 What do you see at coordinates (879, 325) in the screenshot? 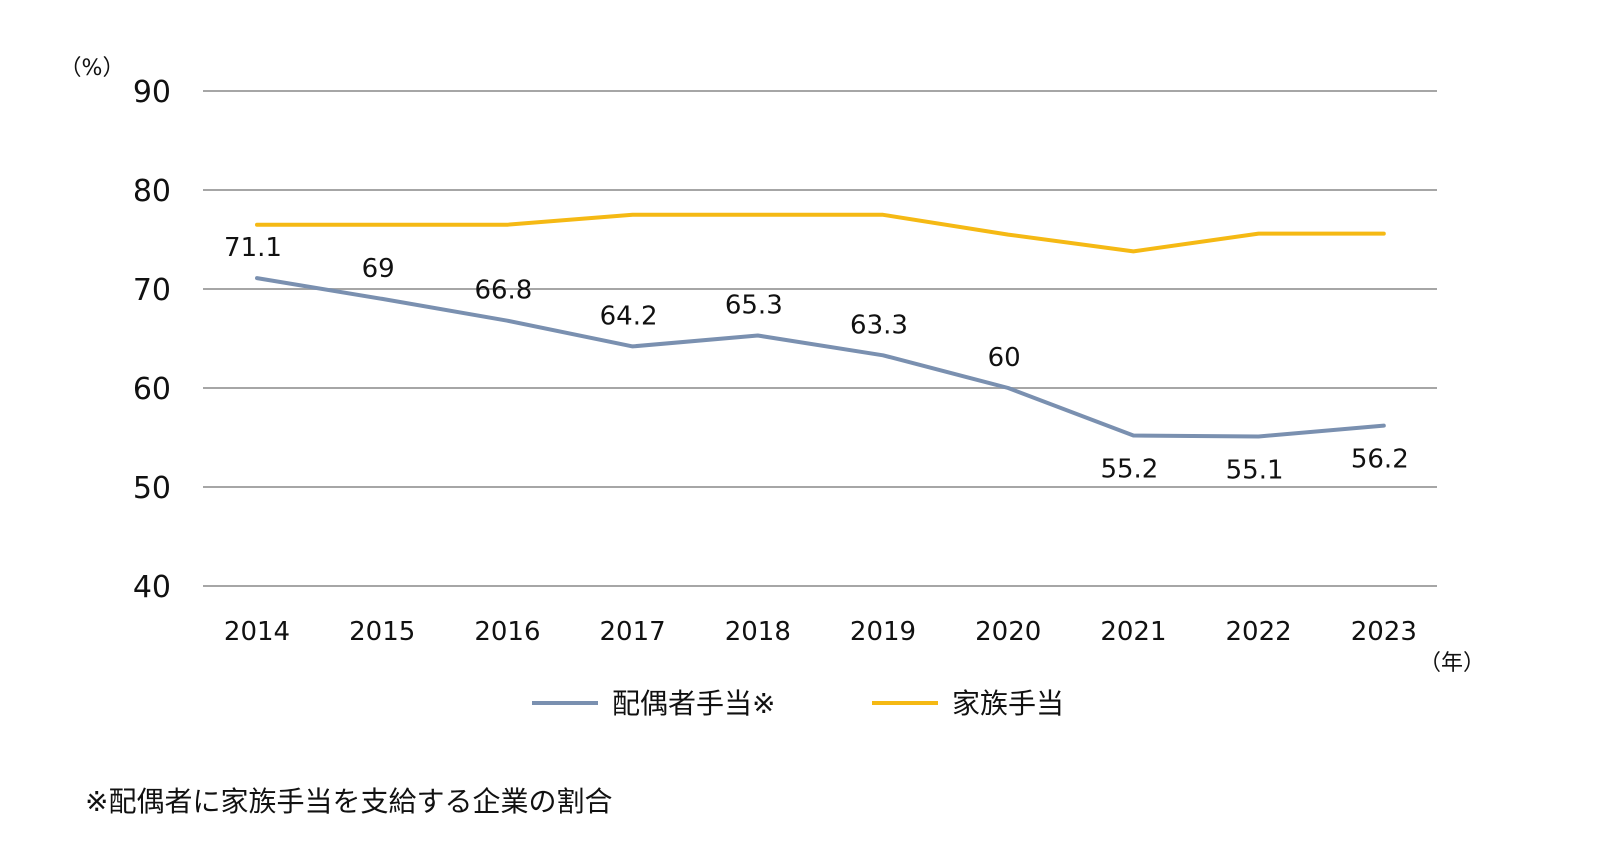
I see `data-label: 63.3` at bounding box center [879, 325].